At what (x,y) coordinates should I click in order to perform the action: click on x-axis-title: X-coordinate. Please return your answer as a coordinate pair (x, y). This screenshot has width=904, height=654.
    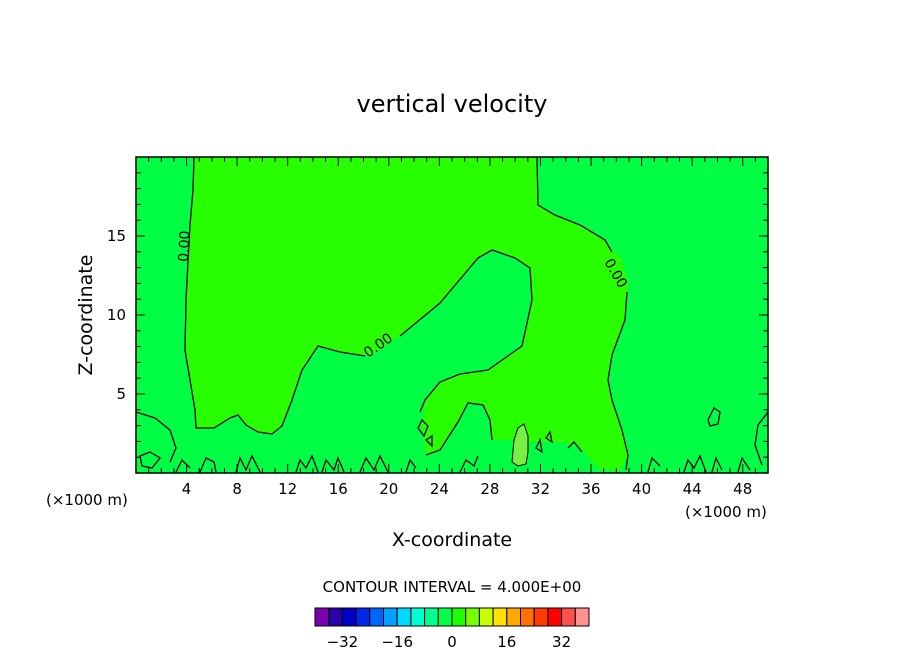
    Looking at the image, I should click on (452, 540).